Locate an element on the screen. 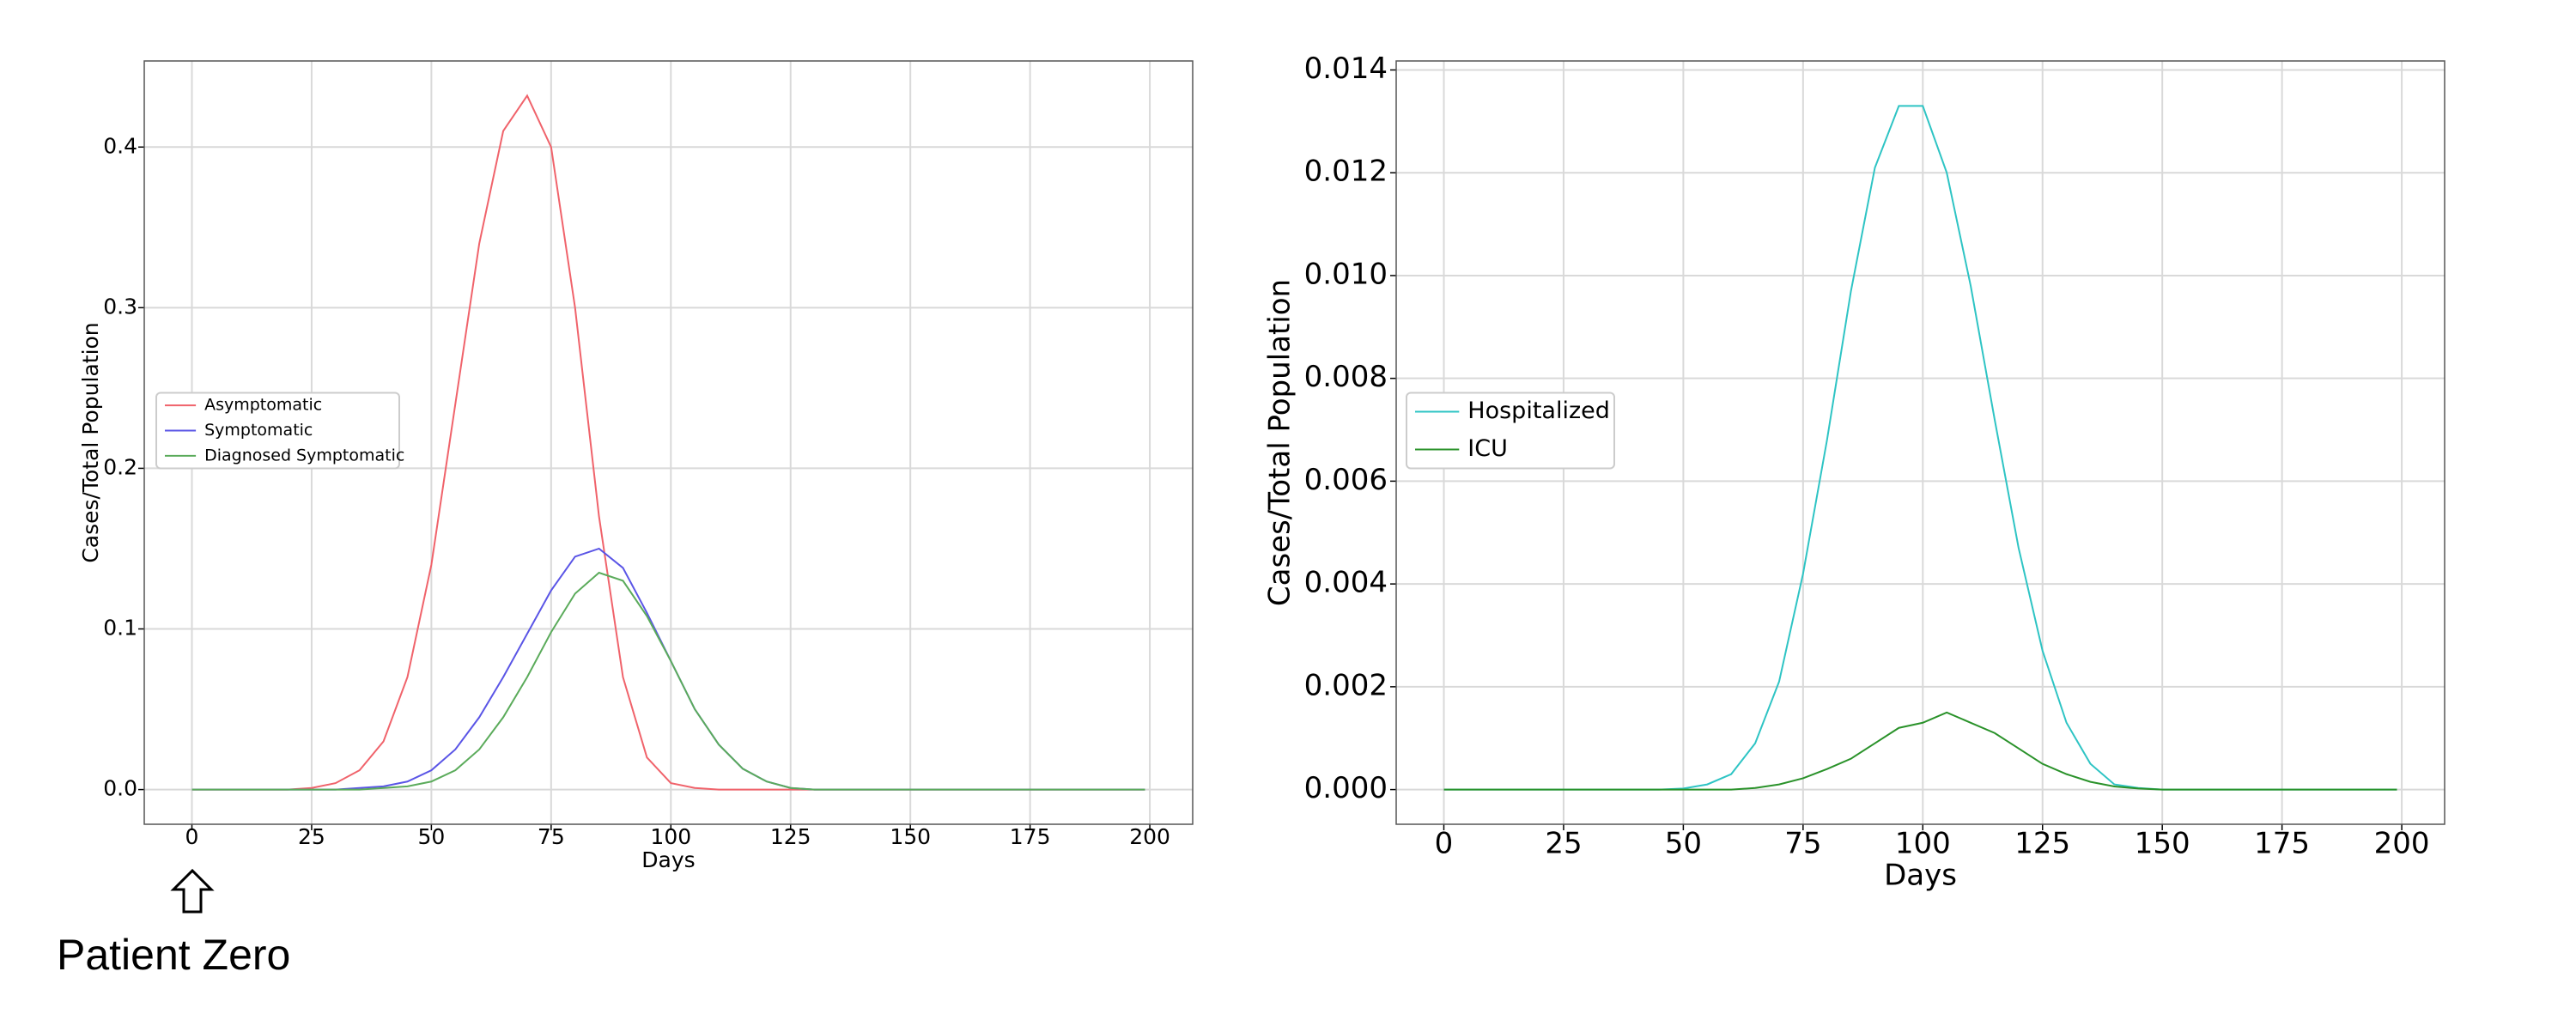  y-tick-label: 0.010 is located at coordinates (1346, 274).